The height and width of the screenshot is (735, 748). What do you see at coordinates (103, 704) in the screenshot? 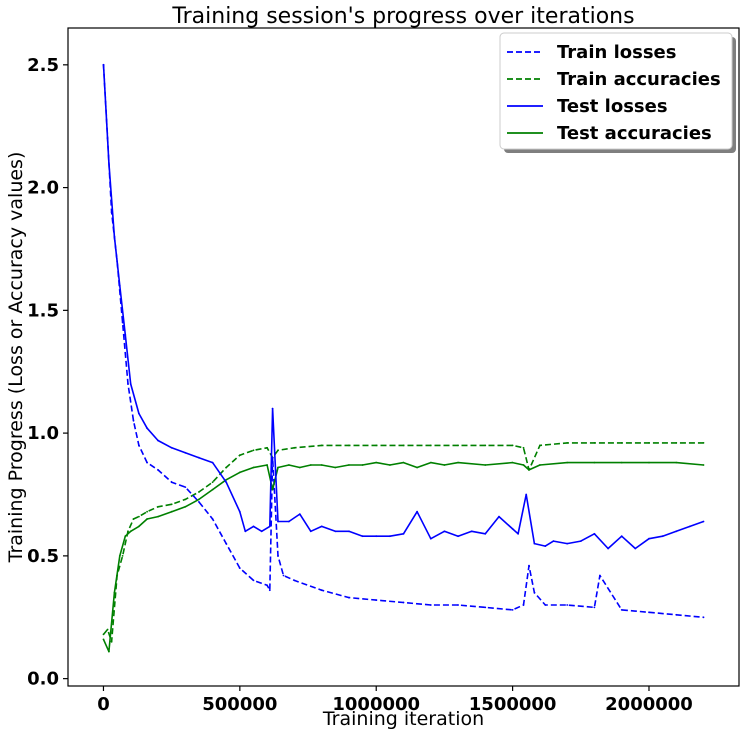
I see `x-tick-label: 0` at bounding box center [103, 704].